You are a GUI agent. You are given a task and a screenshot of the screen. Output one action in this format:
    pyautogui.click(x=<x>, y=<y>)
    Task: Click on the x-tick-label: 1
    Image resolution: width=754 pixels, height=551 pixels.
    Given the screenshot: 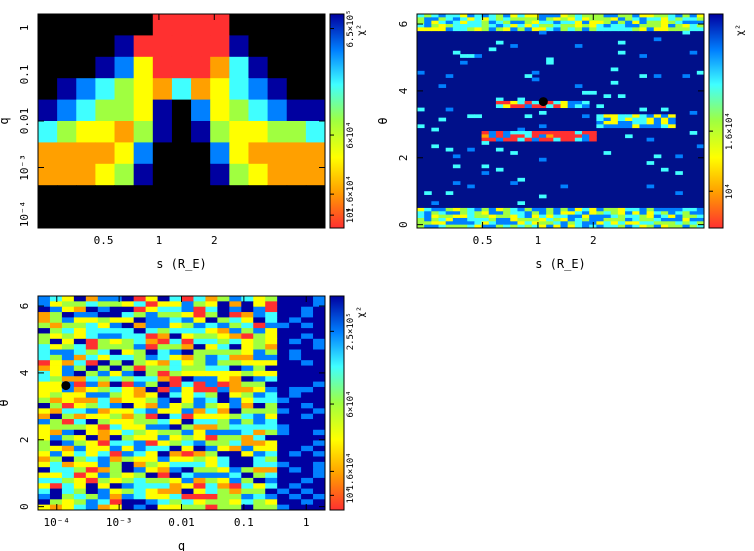 What is the action you would take?
    pyautogui.click(x=306, y=522)
    